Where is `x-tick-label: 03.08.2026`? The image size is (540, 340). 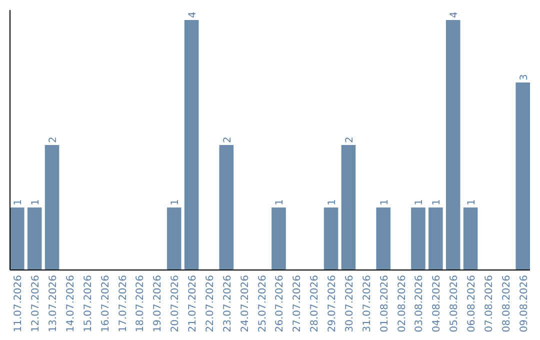
x-tick-label: 03.08.2026 is located at coordinates (420, 303).